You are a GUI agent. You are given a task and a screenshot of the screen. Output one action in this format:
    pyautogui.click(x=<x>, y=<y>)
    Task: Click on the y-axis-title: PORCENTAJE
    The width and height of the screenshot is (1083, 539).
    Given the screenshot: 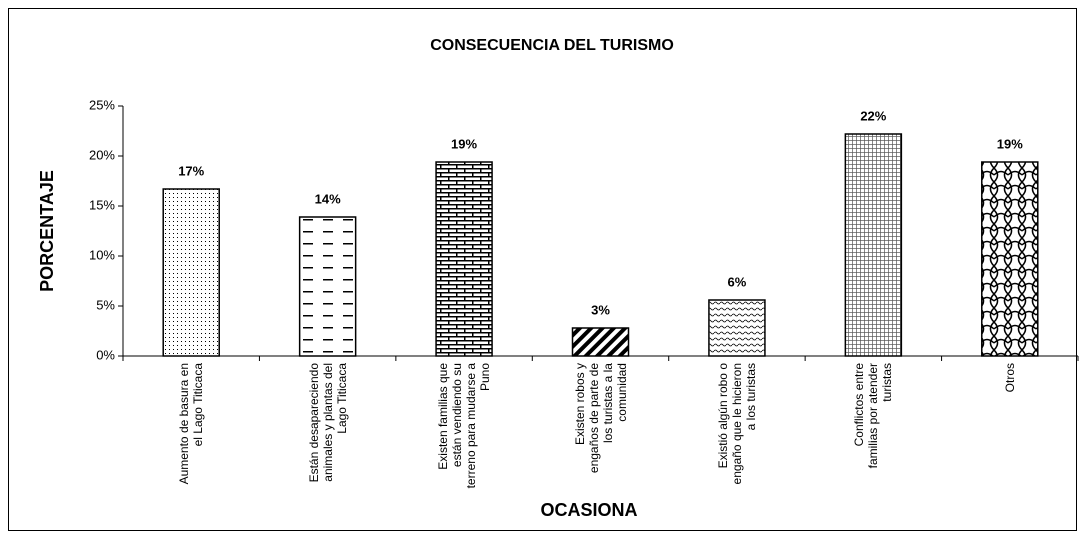 What is the action you would take?
    pyautogui.click(x=47, y=231)
    